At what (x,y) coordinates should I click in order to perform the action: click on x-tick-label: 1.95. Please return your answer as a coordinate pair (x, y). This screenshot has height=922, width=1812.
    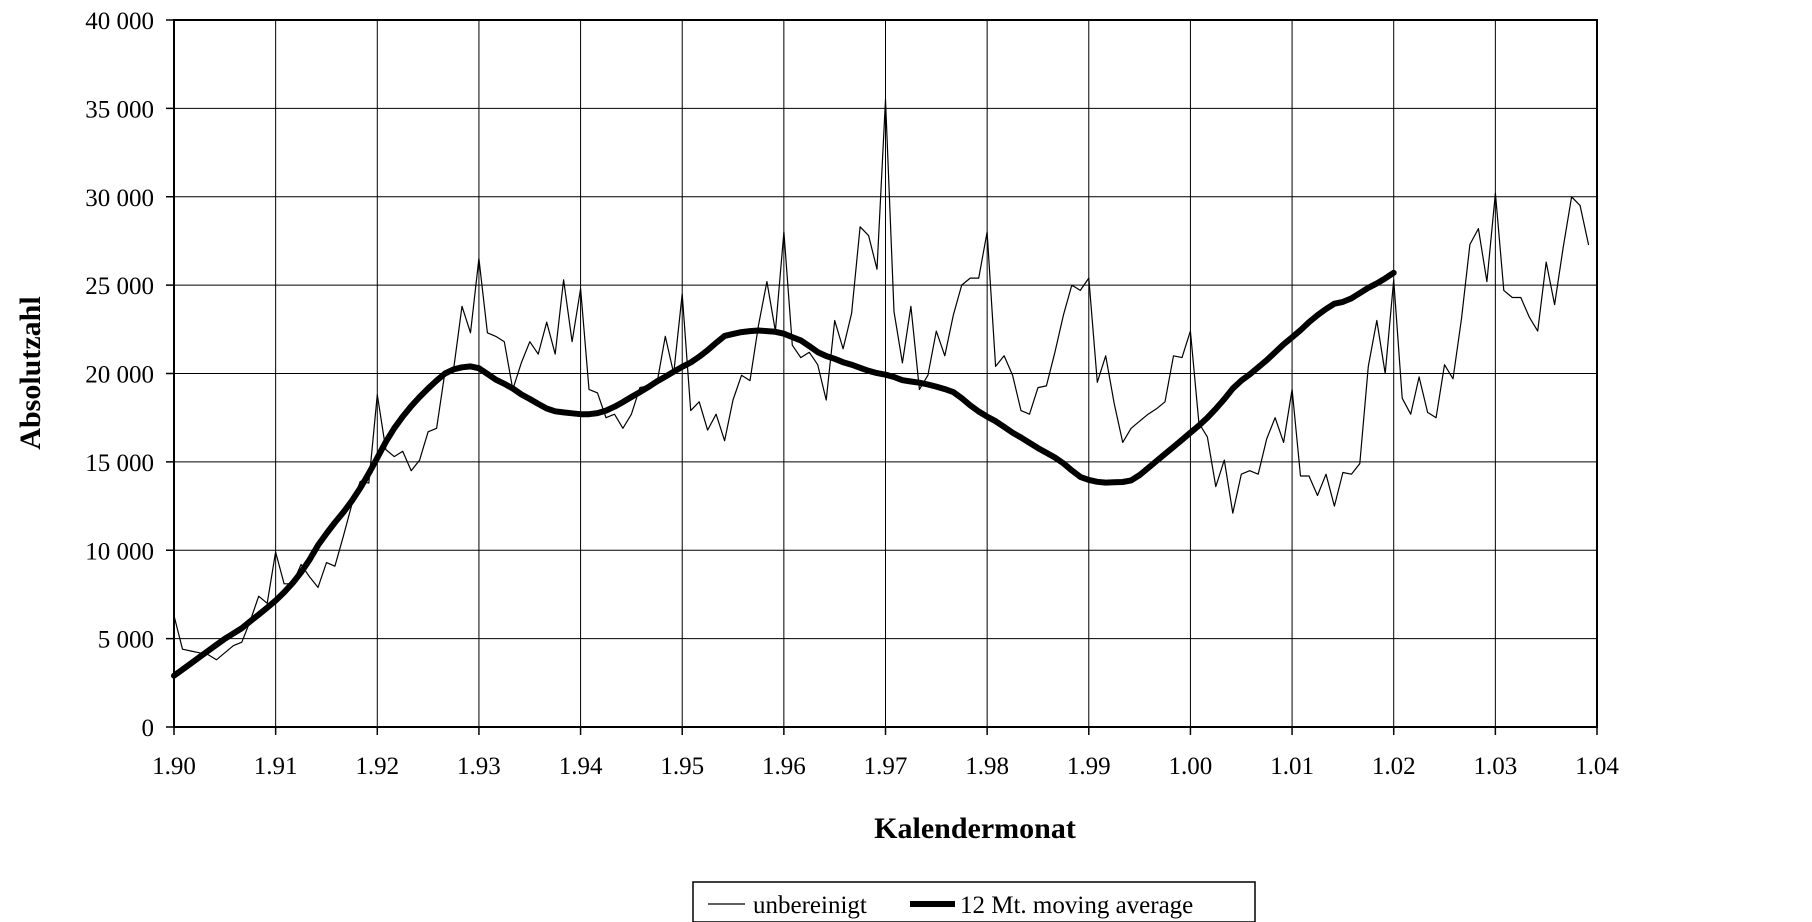
    Looking at the image, I should click on (682, 766).